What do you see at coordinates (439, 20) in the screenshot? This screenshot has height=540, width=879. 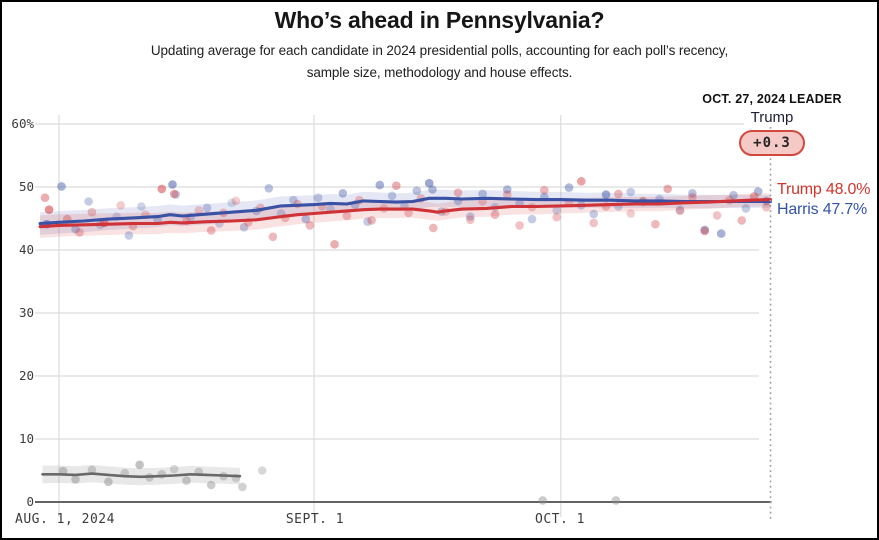 I see `page-title: Who’s ahead in Pennsylvania?` at bounding box center [439, 20].